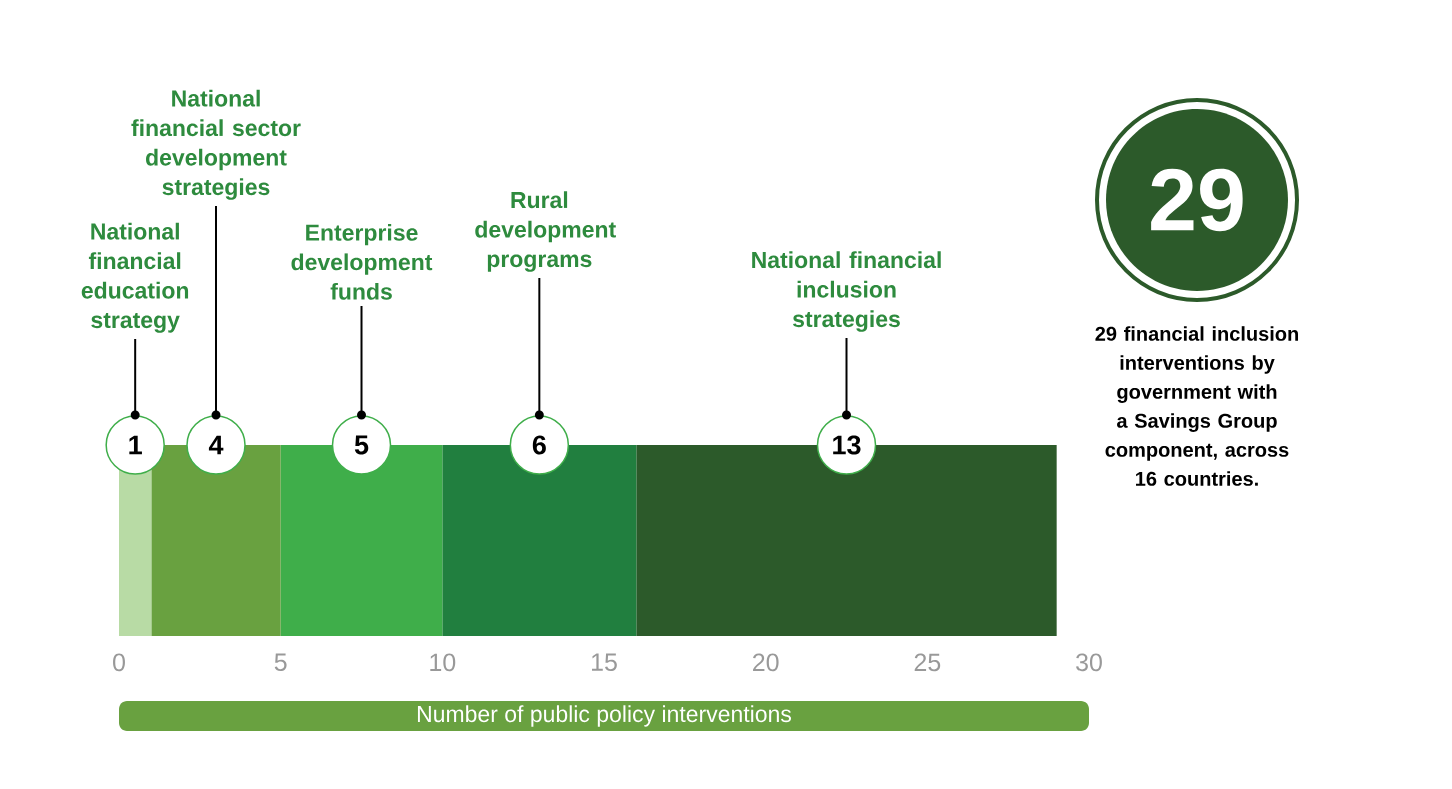 The image size is (1452, 789). Describe the element at coordinates (846, 291) in the screenshot. I see `text: National financial inclusion strategies` at that location.